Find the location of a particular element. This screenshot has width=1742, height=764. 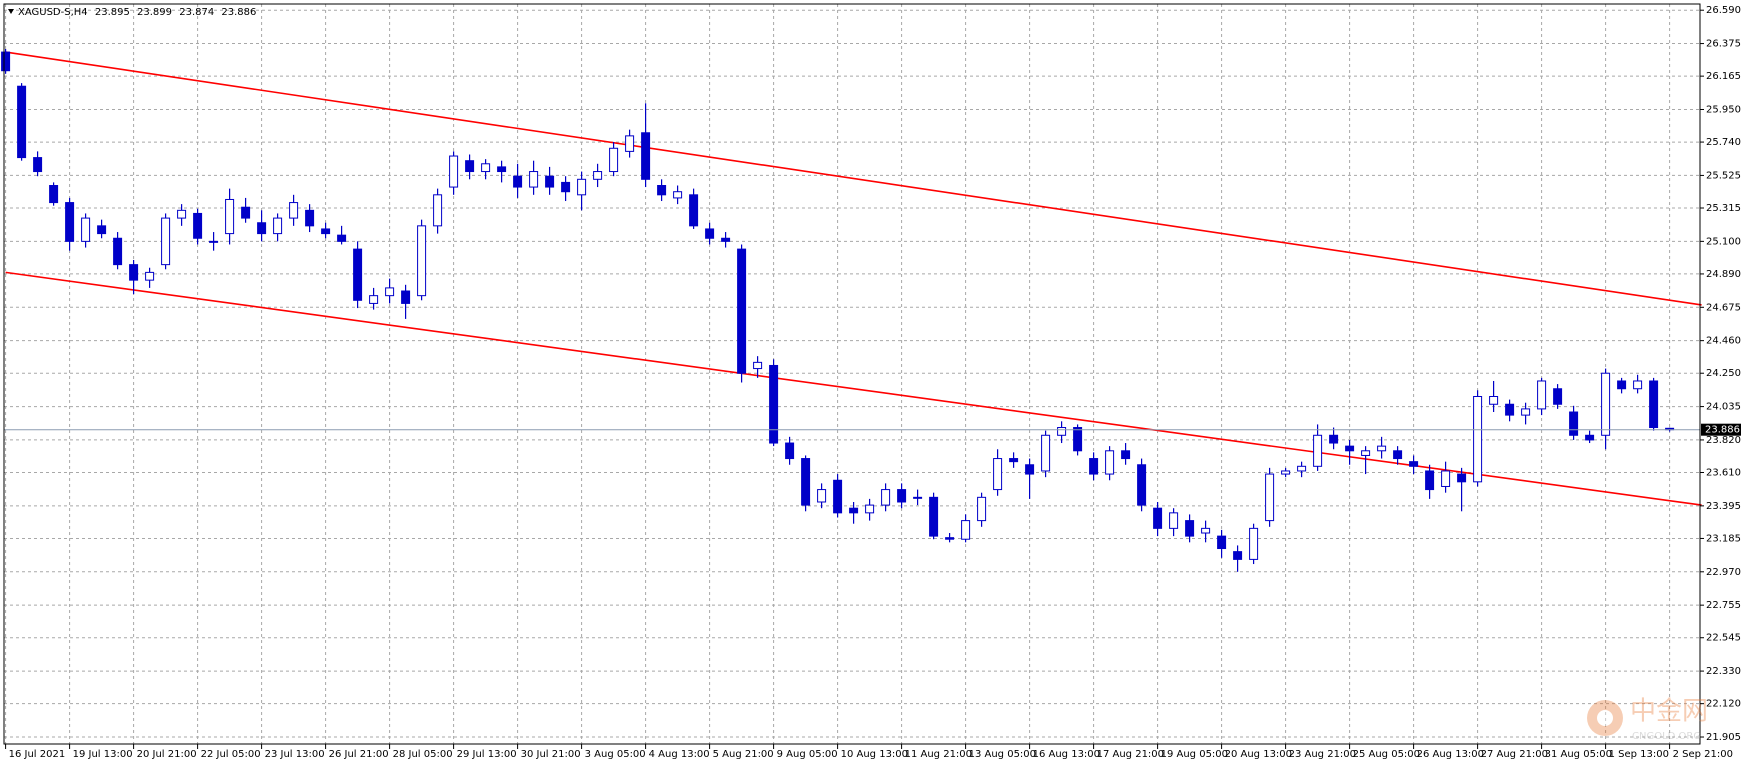

x-tick-label: 26 Aug 13:00 is located at coordinates (1450, 754).